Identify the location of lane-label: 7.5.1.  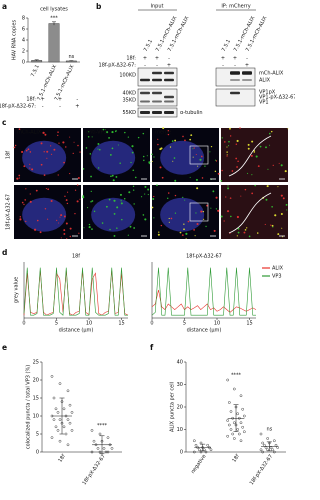
(226, 46).